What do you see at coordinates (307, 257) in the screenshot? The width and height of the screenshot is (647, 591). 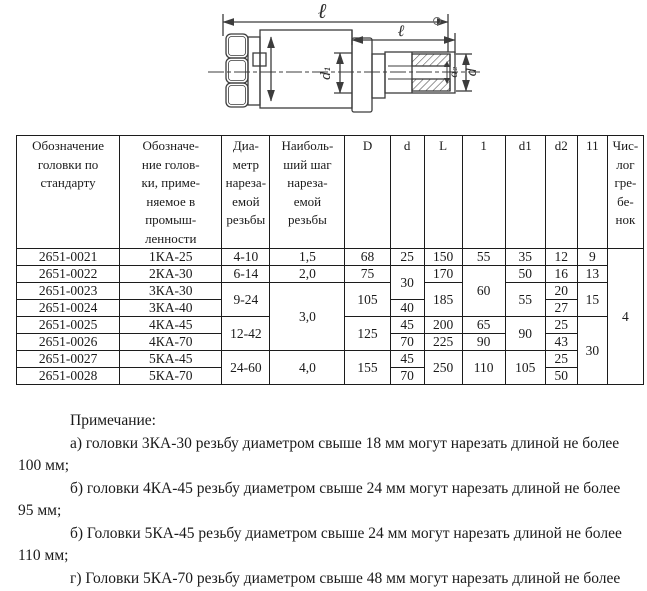 I see `table-cell: 1,5` at bounding box center [307, 257].